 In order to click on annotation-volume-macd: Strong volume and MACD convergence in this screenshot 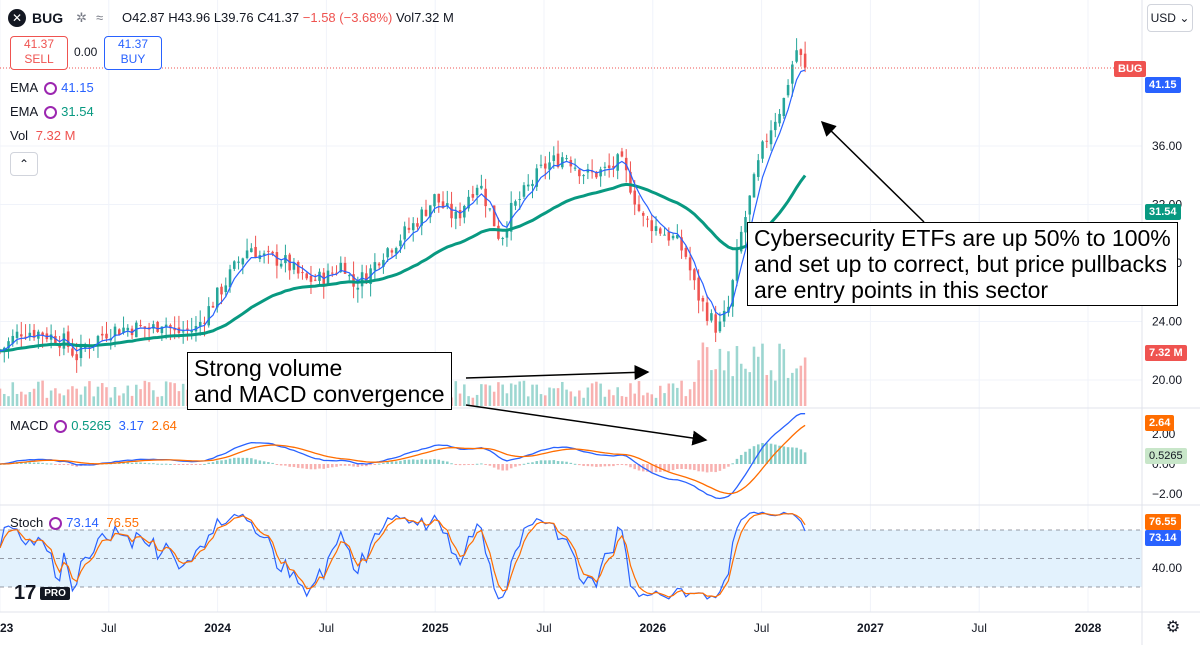, I will do `click(319, 381)`.